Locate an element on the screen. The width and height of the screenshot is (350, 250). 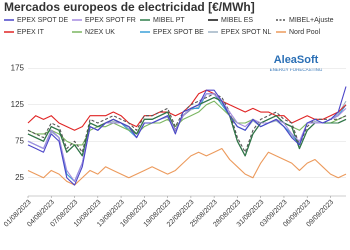
legend-label: EPEX IT is located at coordinates (31, 32).